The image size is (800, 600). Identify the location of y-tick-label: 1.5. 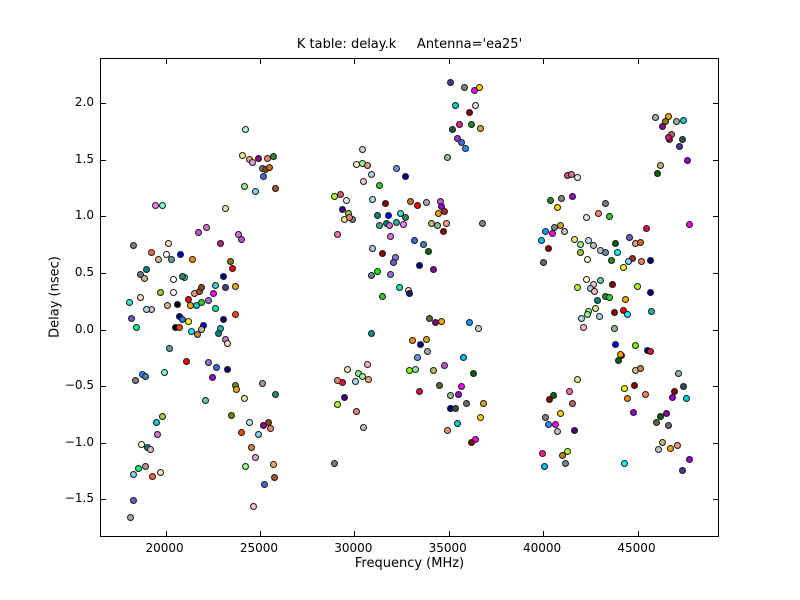
(84, 158).